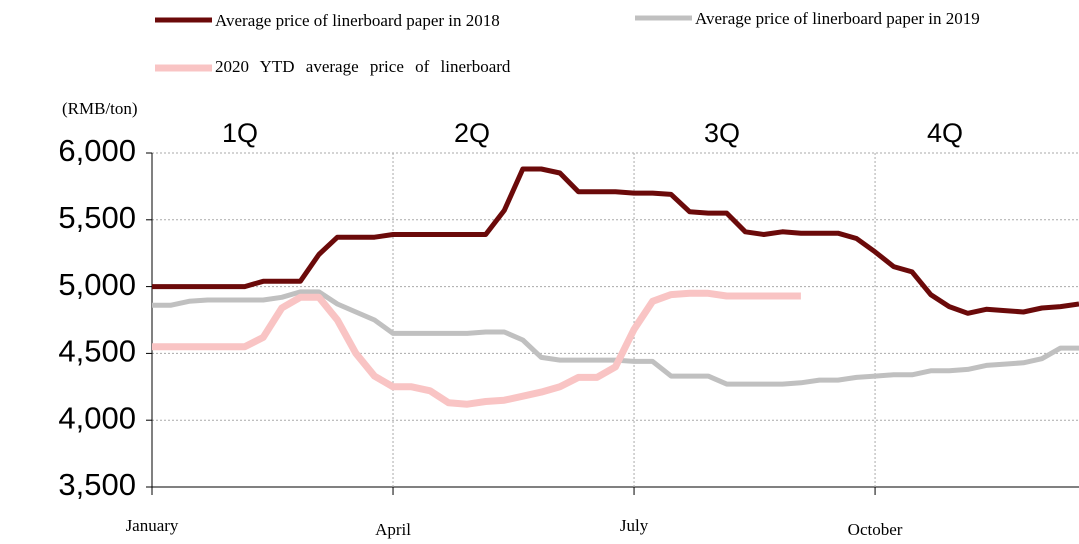  Describe the element at coordinates (97, 484) in the screenshot. I see `y-tick-label: 3,500` at that location.